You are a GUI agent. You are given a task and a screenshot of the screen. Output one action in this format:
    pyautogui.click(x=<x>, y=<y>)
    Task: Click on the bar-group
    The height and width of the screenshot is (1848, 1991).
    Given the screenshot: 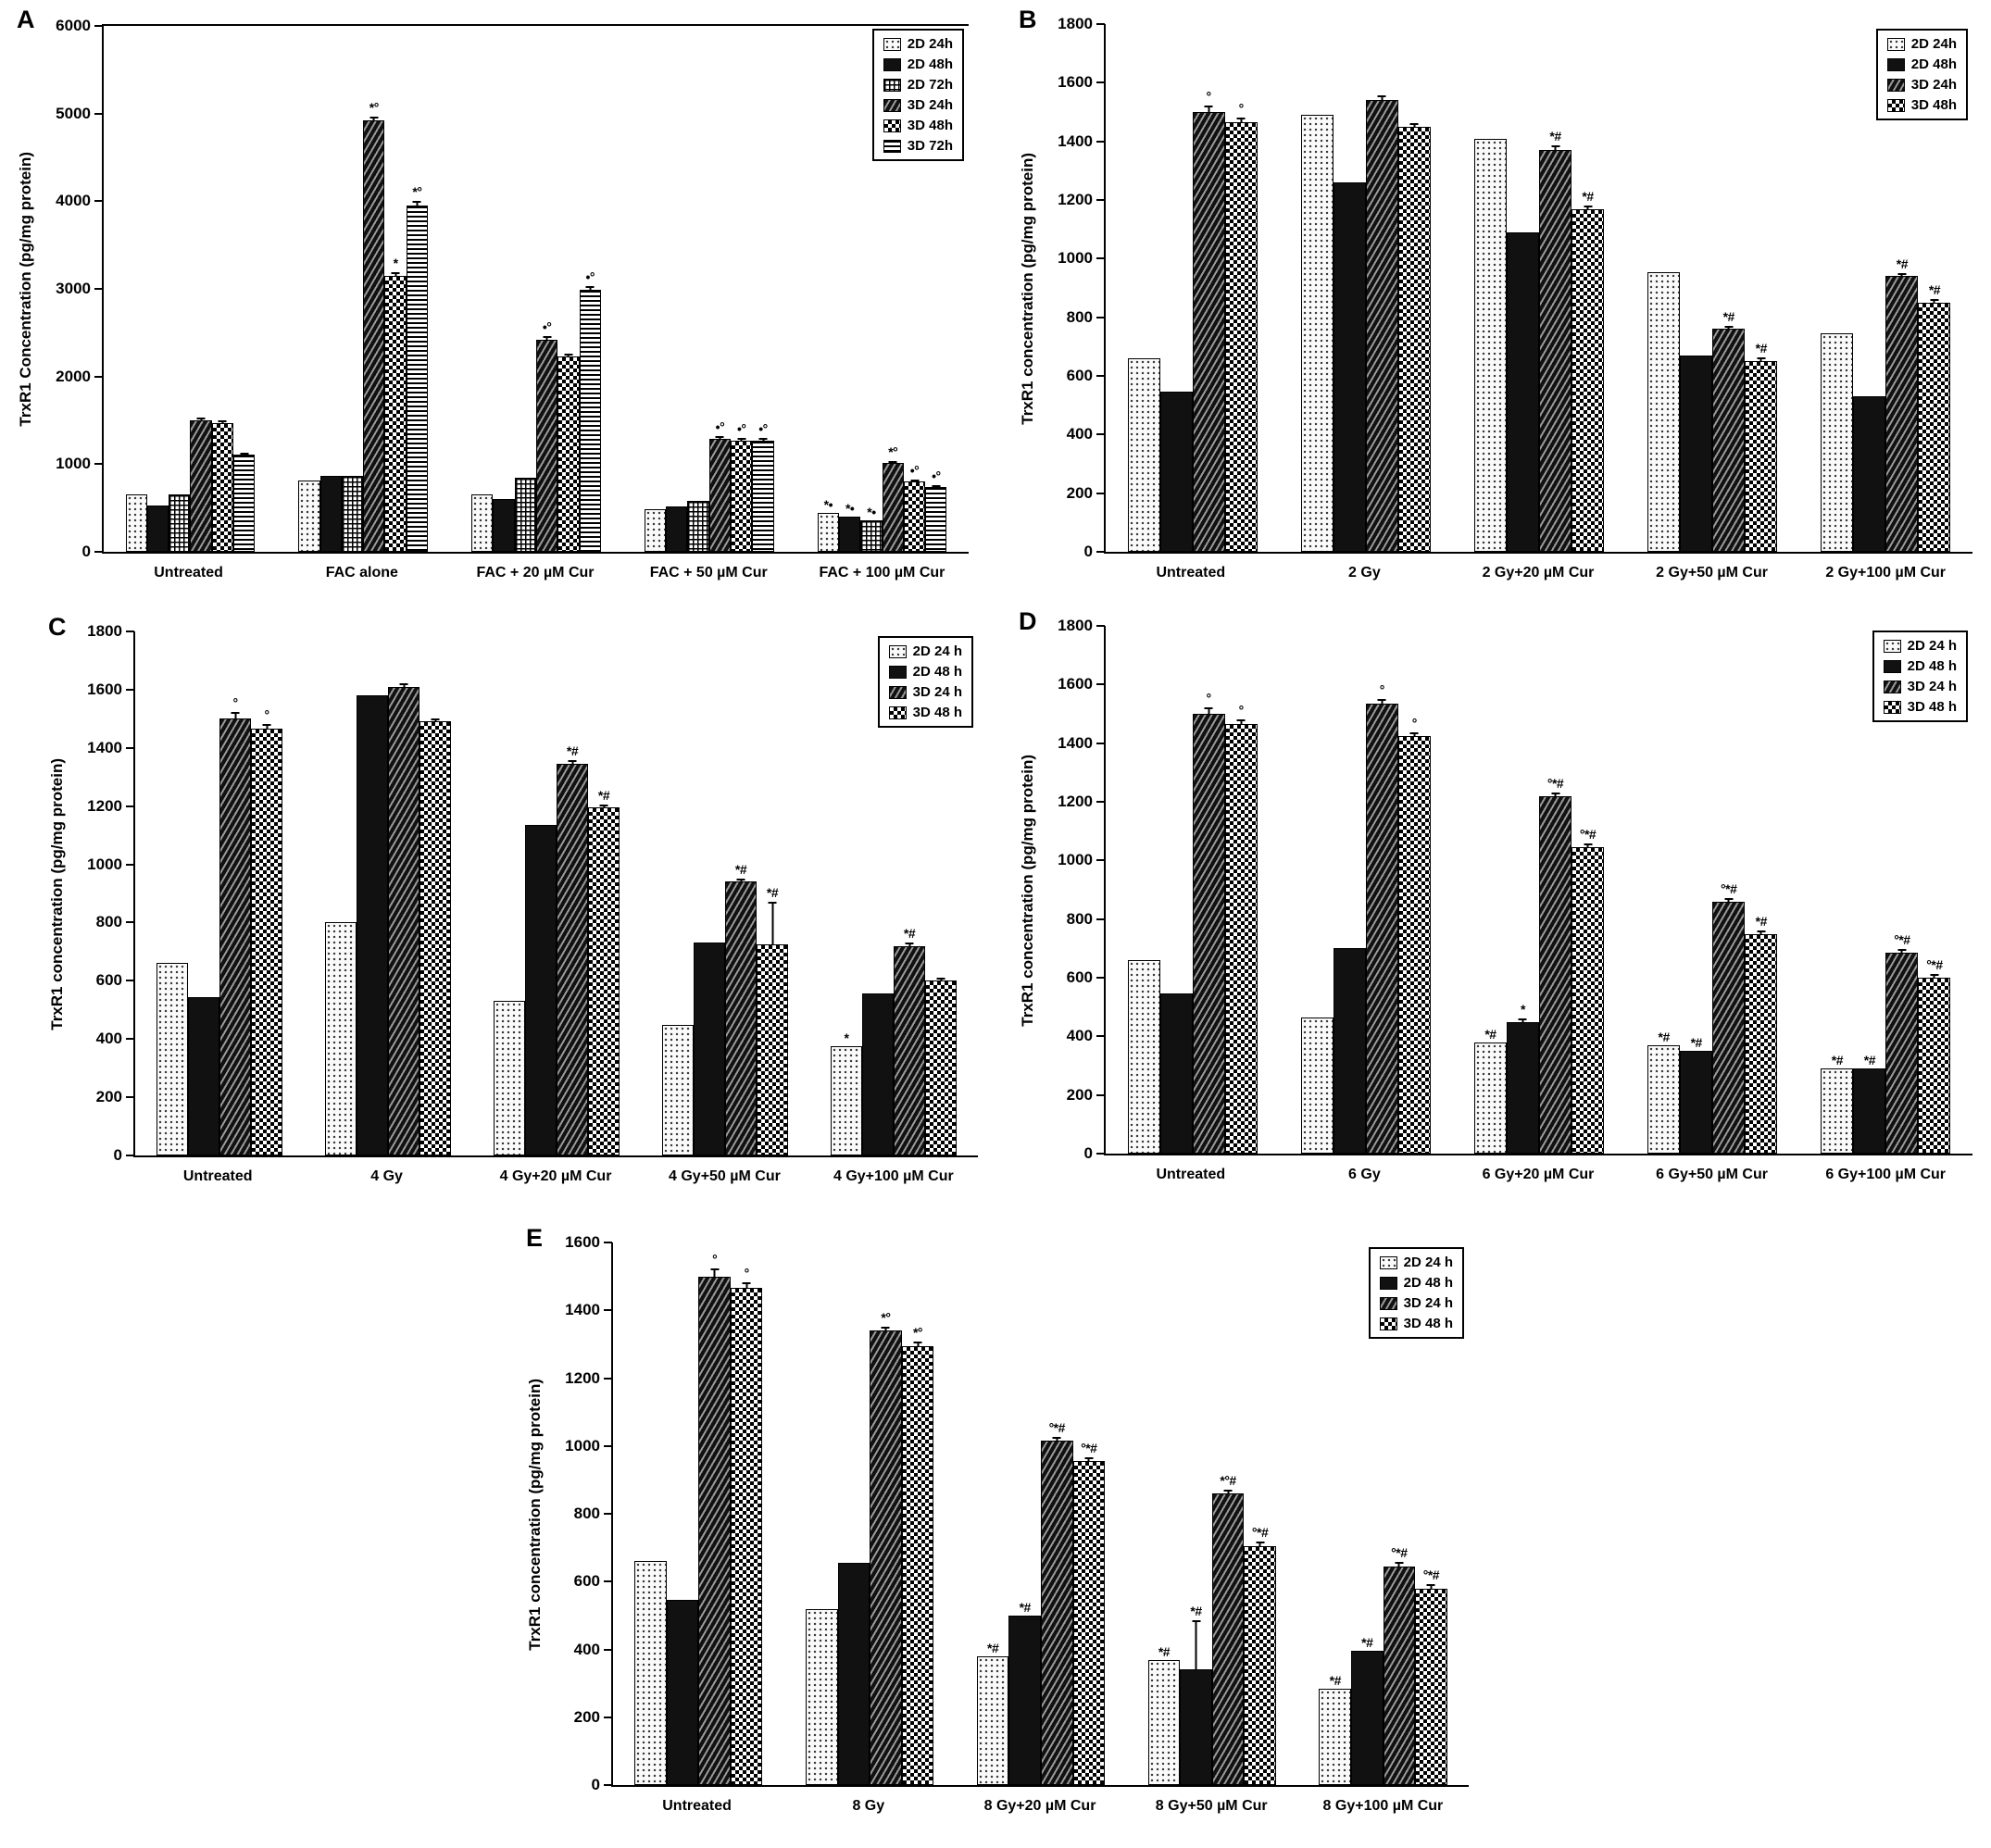 What is the action you would take?
    pyautogui.click(x=388, y=893)
    